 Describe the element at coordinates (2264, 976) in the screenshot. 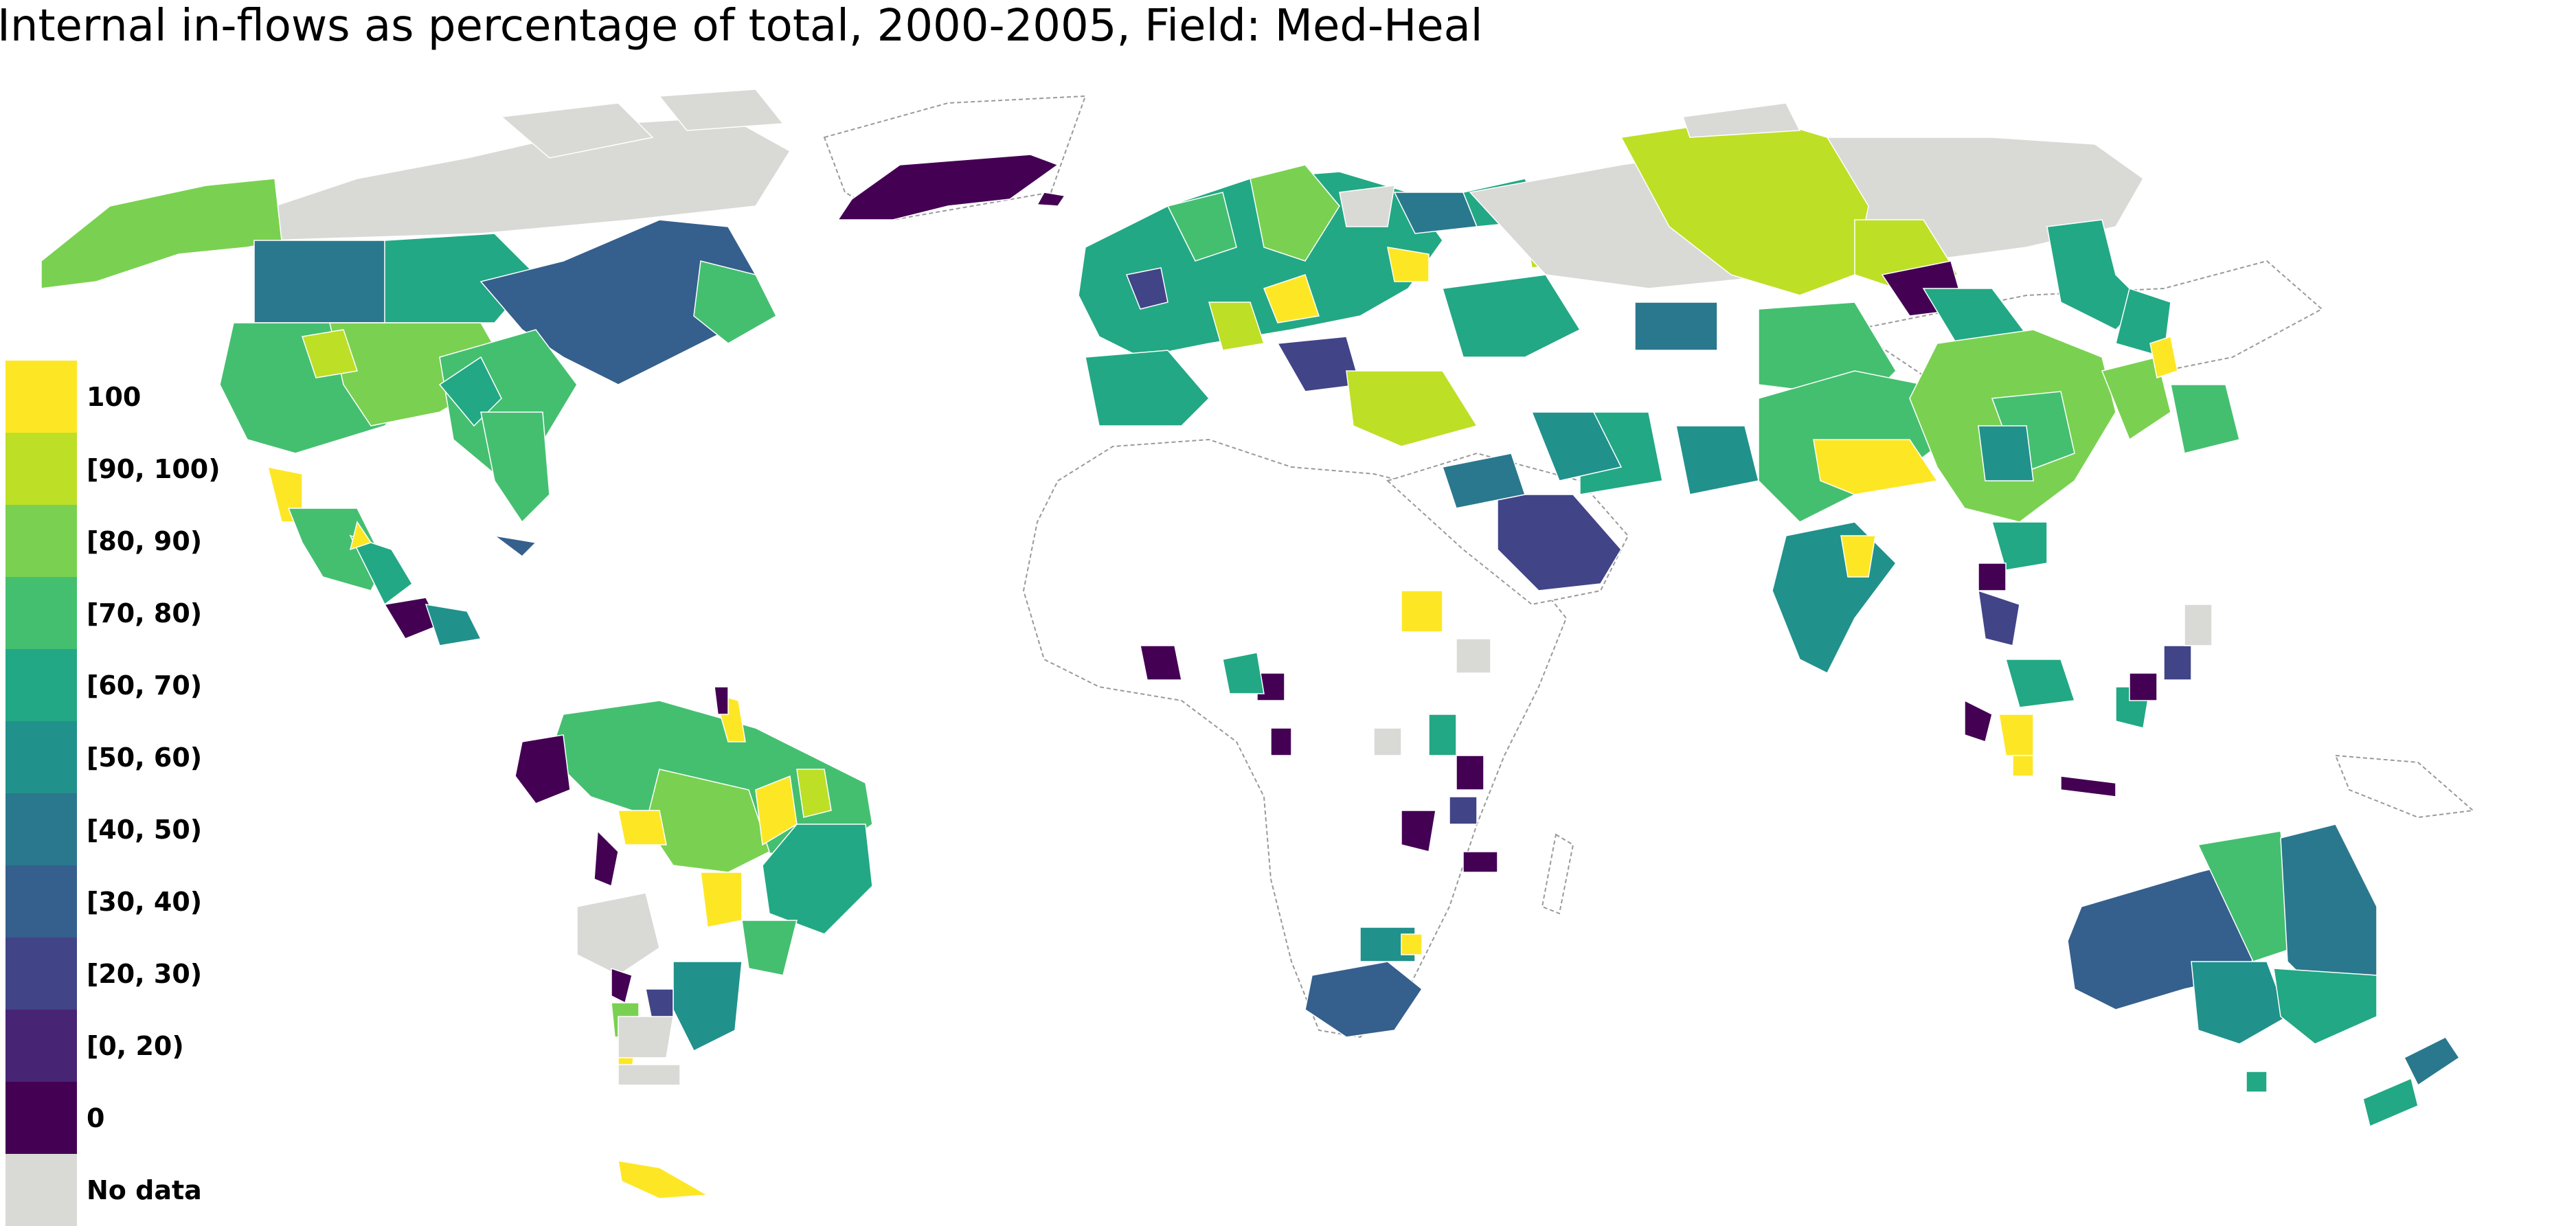

I see `region-oceania` at that location.